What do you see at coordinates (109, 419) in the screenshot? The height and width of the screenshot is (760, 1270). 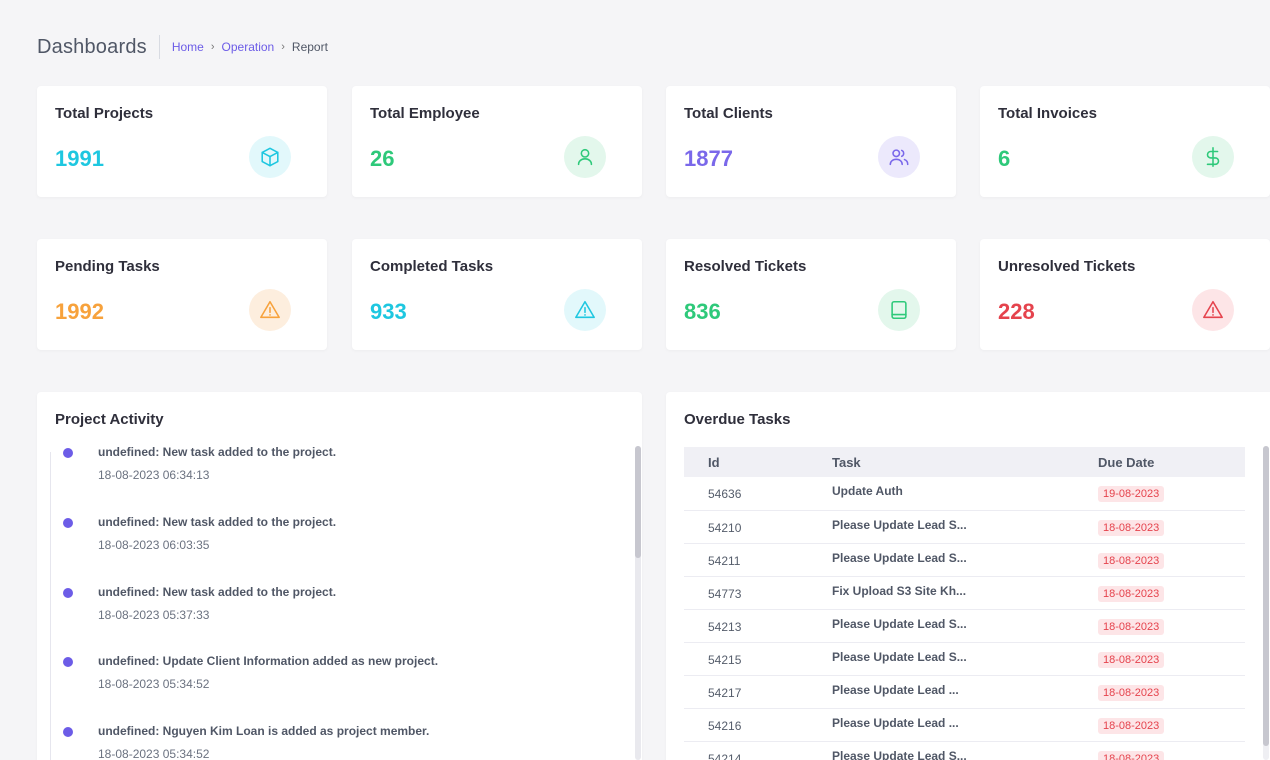 I see `project-activity-title: Project Activity` at bounding box center [109, 419].